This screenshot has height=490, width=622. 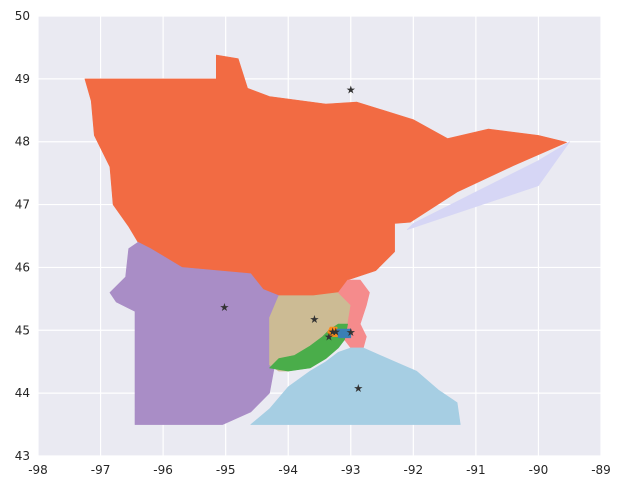 I want to click on x-tick-label: -91, so click(x=476, y=470).